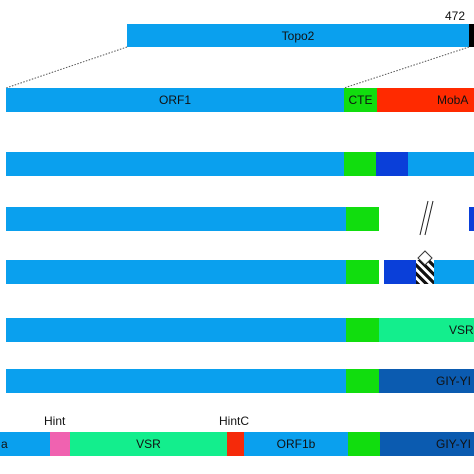  What do you see at coordinates (176, 219) in the screenshot?
I see `row3-orf-domain` at bounding box center [176, 219].